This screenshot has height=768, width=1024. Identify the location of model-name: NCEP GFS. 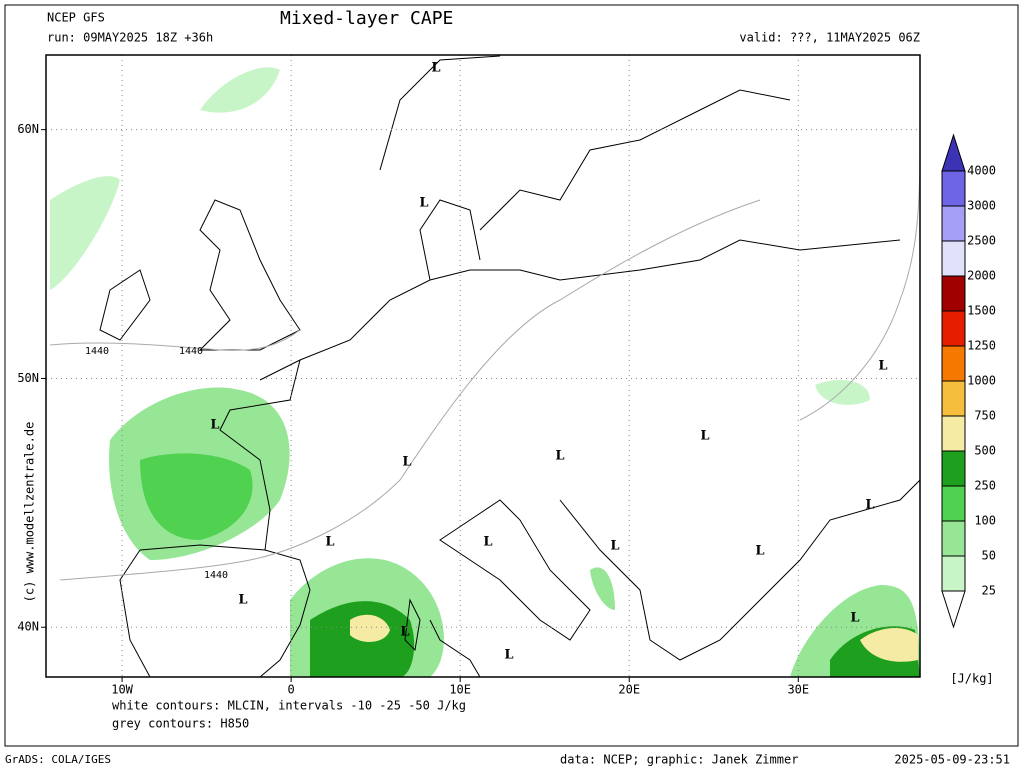
(76, 18).